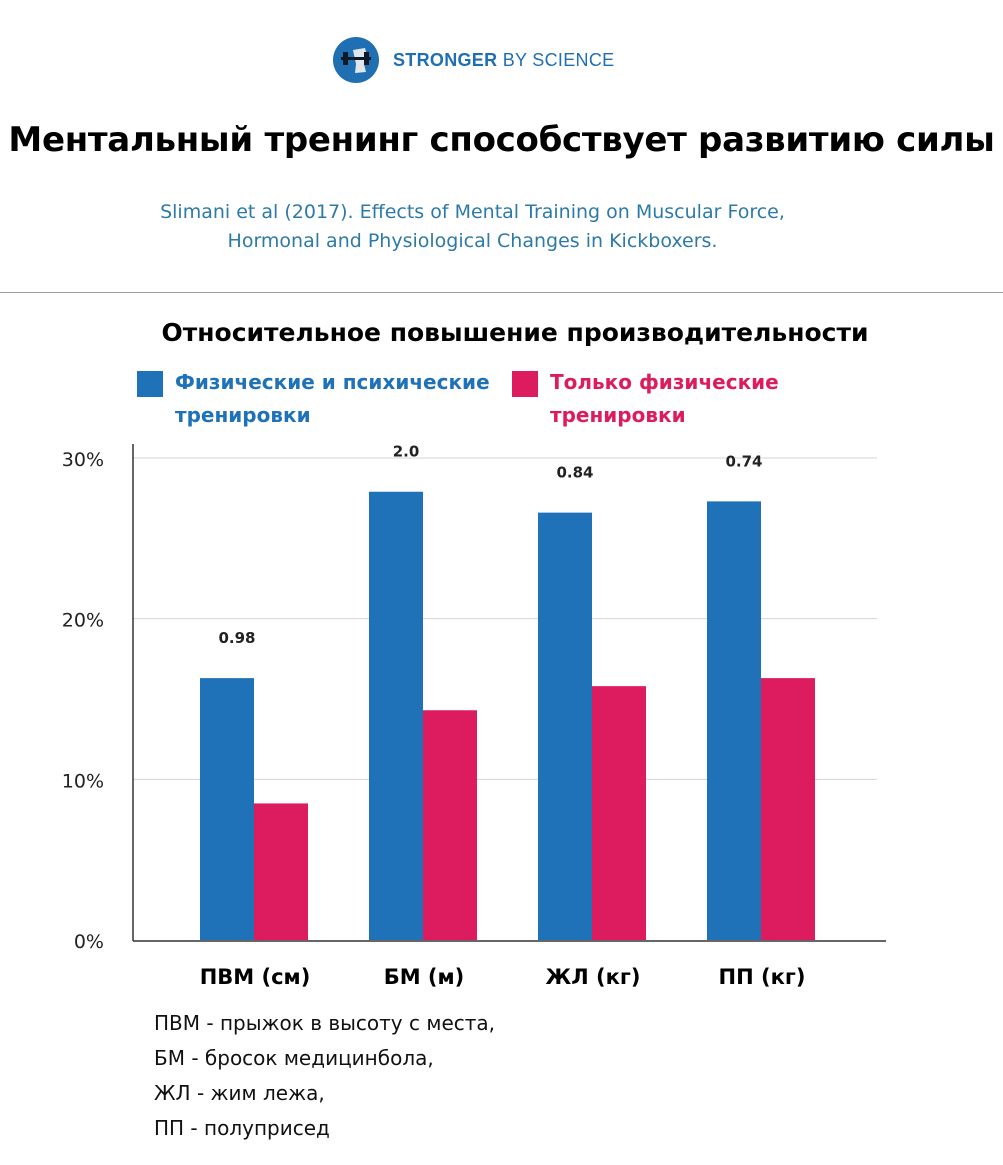 The height and width of the screenshot is (1165, 1003). I want to click on divider, so click(501, 292).